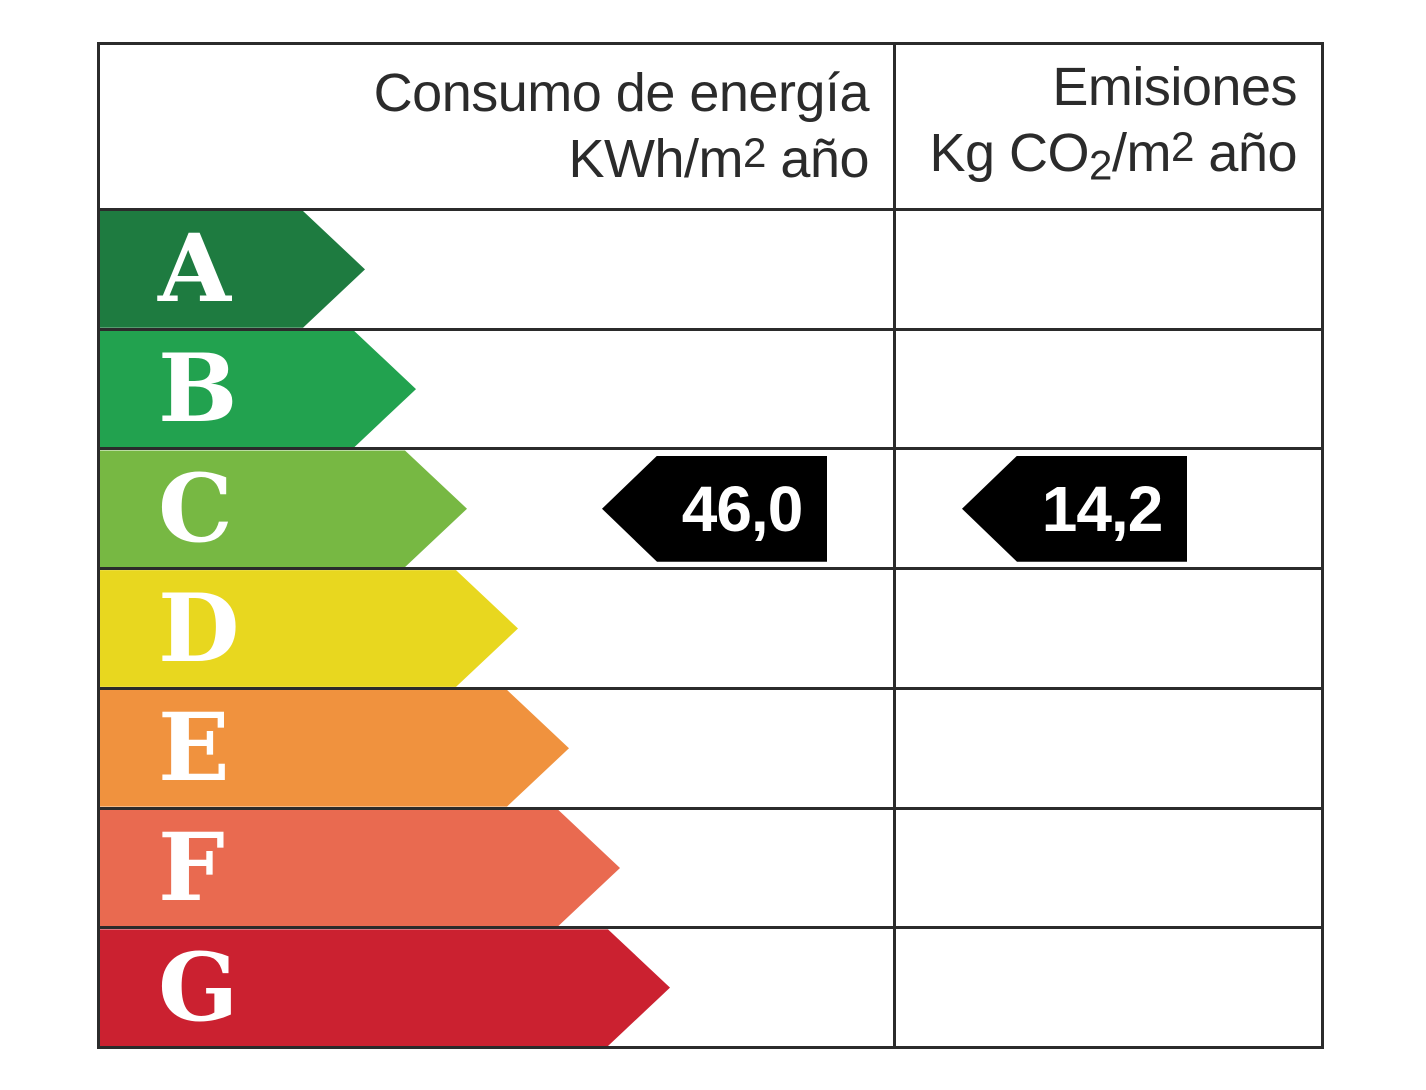 This screenshot has height=1090, width=1426. I want to click on header-emissions: Emisiones Kg CO2/m2 año, so click(1107, 126).